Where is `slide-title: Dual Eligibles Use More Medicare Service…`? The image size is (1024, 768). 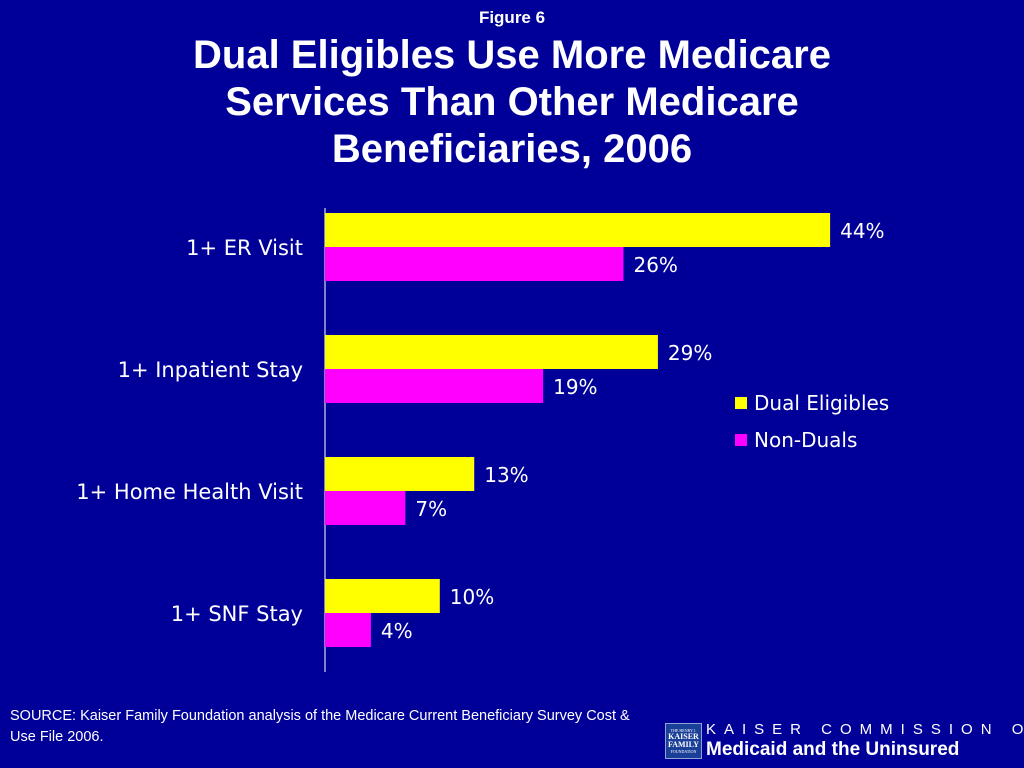 slide-title: Dual Eligibles Use More Medicare Service… is located at coordinates (512, 102).